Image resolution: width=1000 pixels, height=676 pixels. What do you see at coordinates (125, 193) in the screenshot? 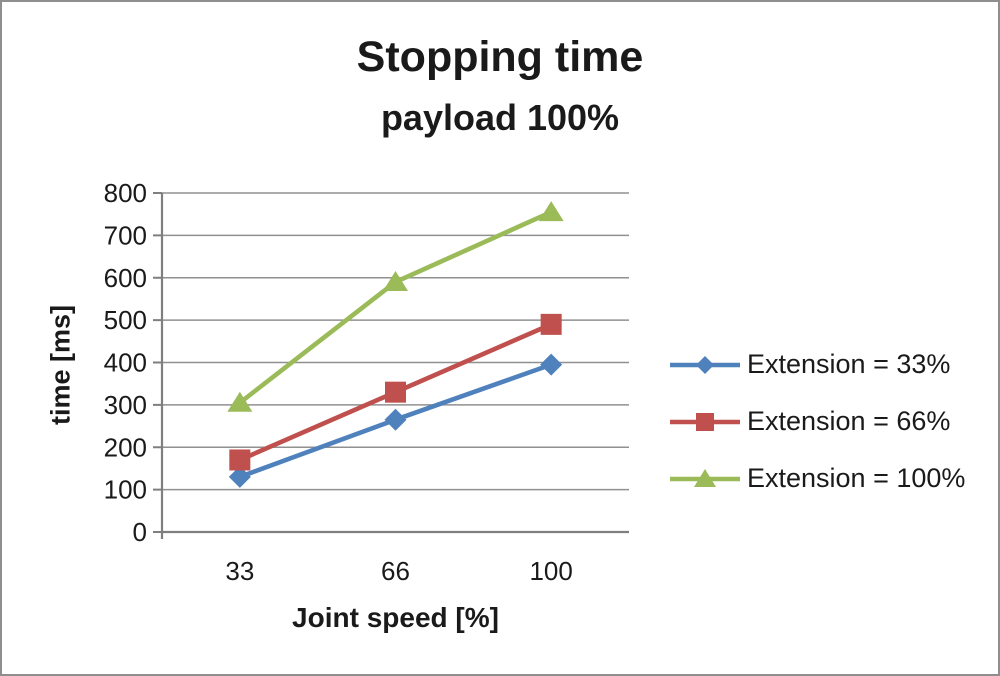
I see `y-tick-label: 800` at bounding box center [125, 193].